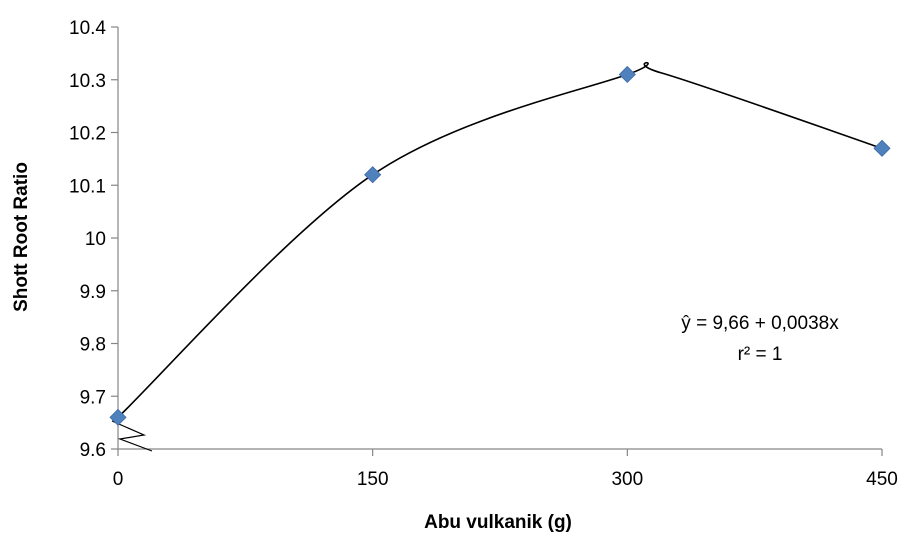 This screenshot has width=904, height=543. I want to click on y-tick-label: 10.1, so click(87, 186).